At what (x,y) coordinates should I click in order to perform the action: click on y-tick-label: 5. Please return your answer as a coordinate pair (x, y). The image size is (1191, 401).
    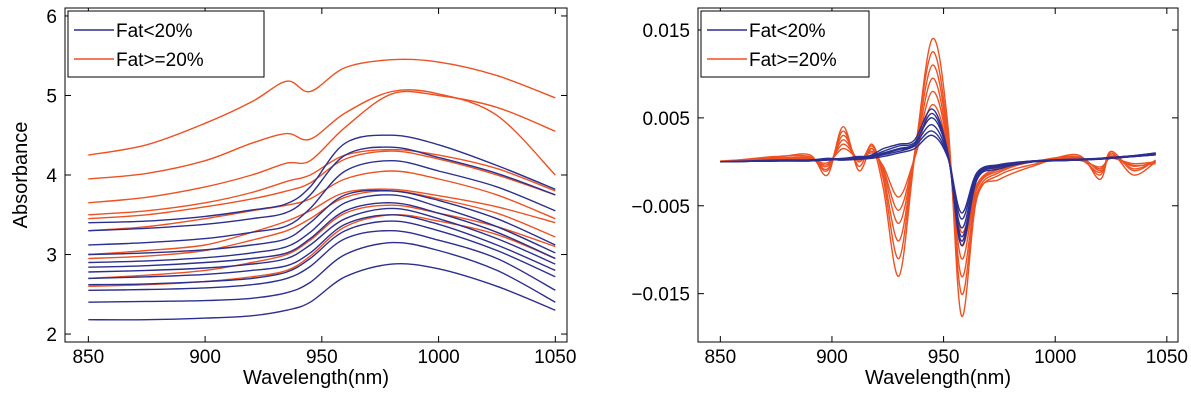
    Looking at the image, I should click on (51, 96).